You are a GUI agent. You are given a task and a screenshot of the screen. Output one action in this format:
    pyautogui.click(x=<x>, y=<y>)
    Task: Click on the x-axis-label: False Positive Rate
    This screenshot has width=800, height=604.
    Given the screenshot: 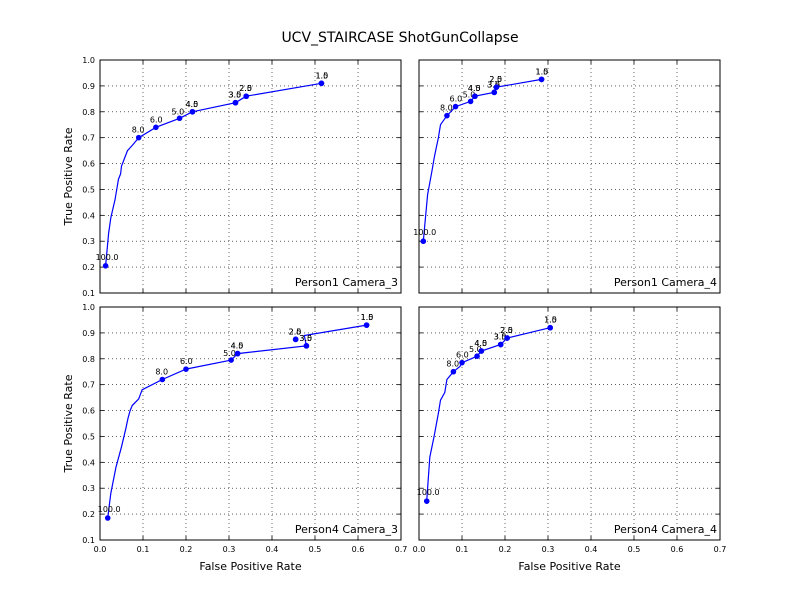 What is the action you would take?
    pyautogui.click(x=250, y=566)
    